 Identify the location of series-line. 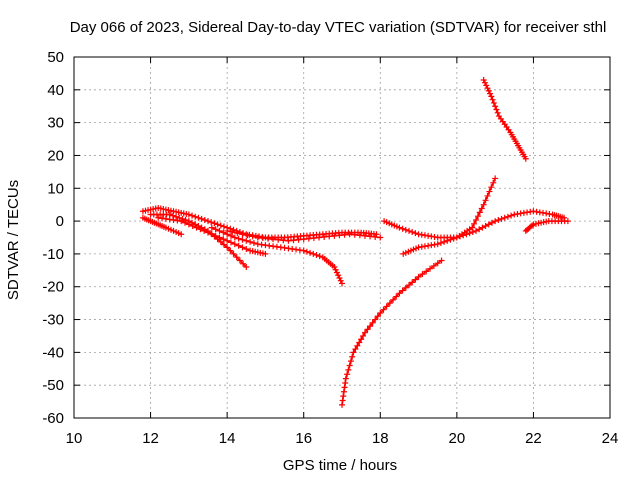
(449, 216).